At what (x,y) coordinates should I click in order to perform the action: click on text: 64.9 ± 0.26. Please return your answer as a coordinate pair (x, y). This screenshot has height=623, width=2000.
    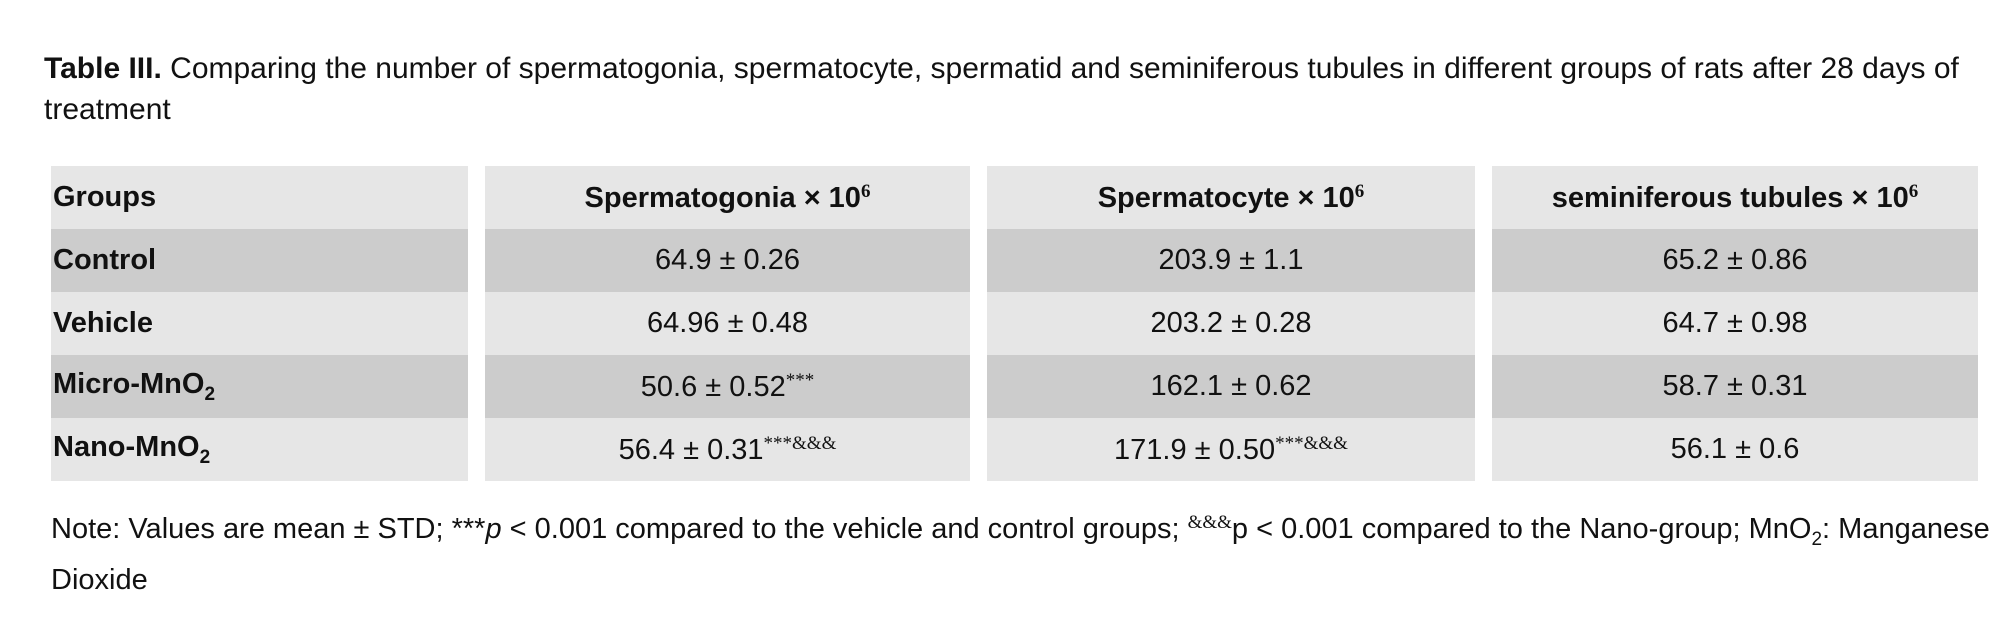
    Looking at the image, I should click on (727, 260).